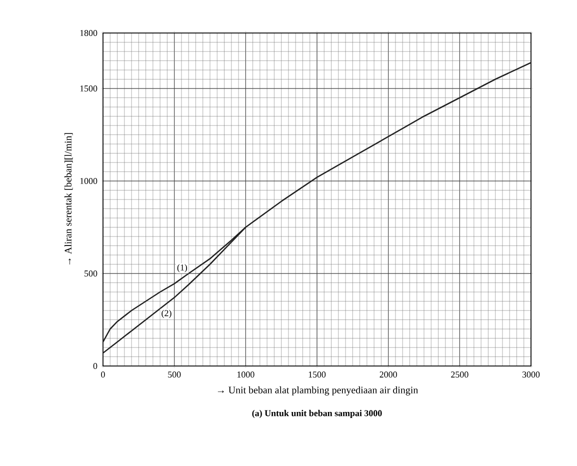 The width and height of the screenshot is (577, 466). What do you see at coordinates (318, 391) in the screenshot?
I see `x-axis-title: → Unit beban alat plambing penyediaan air dingin` at bounding box center [318, 391].